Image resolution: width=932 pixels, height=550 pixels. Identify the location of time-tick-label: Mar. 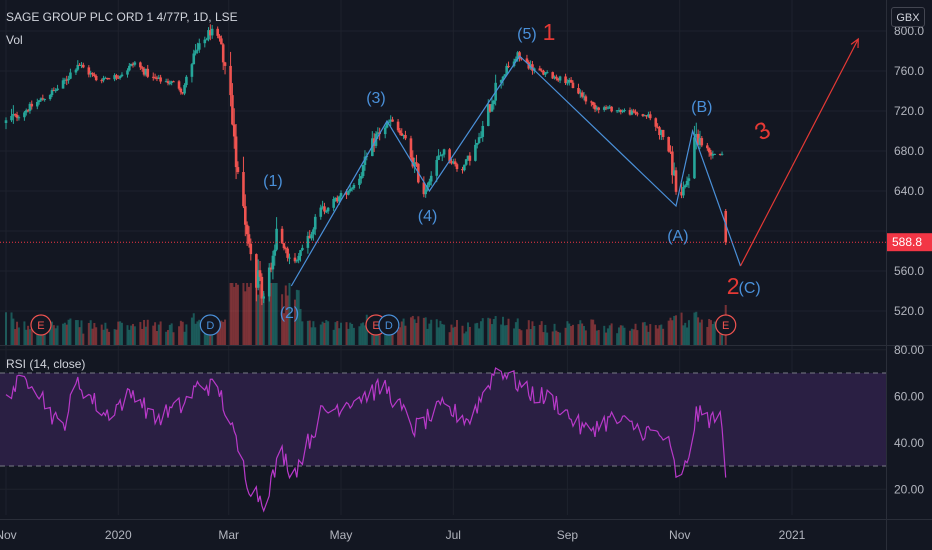
(228, 535).